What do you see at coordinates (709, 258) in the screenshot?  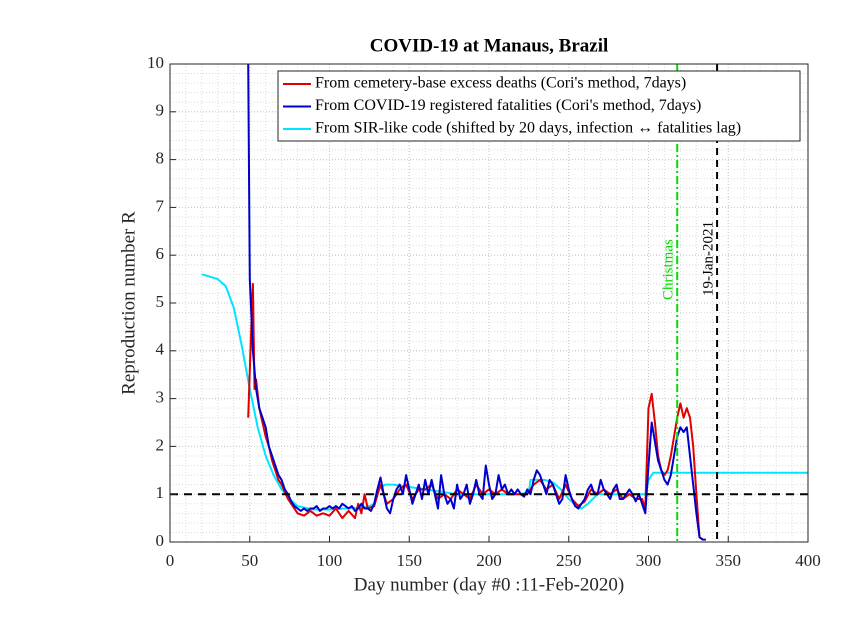 I see `event-label: 19-Jan-2021` at bounding box center [709, 258].